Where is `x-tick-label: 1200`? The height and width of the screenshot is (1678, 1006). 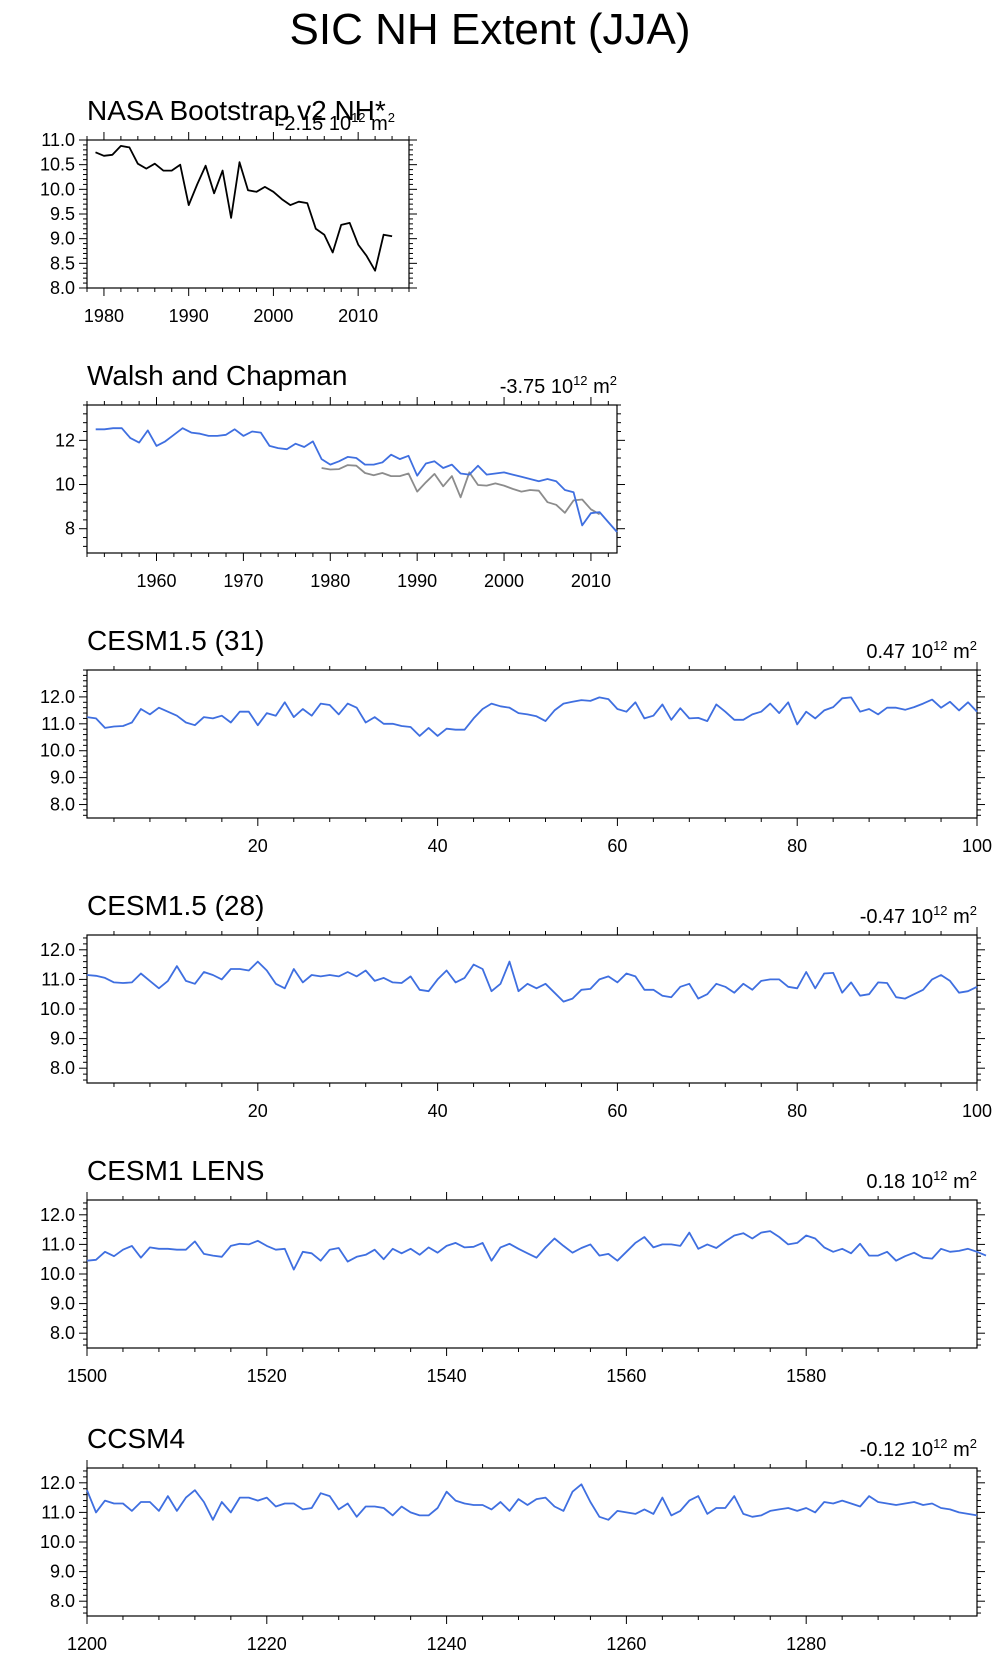 x-tick-label: 1200 is located at coordinates (87, 1644).